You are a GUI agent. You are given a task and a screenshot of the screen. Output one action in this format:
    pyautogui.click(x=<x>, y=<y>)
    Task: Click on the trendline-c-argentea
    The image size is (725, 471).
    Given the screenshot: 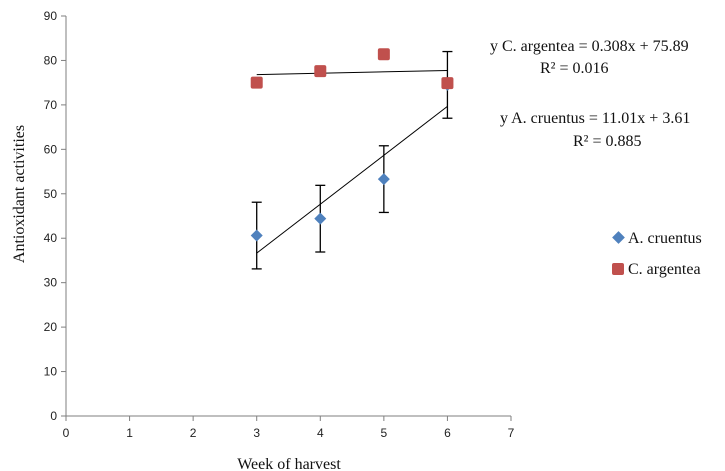 What is the action you would take?
    pyautogui.click(x=352, y=72)
    